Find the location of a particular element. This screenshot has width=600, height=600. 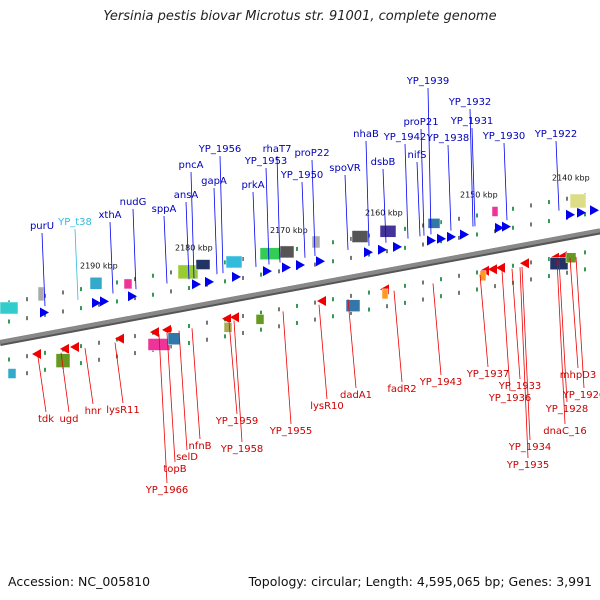

gene-label-top: YP_1930 is located at coordinates (504, 136).